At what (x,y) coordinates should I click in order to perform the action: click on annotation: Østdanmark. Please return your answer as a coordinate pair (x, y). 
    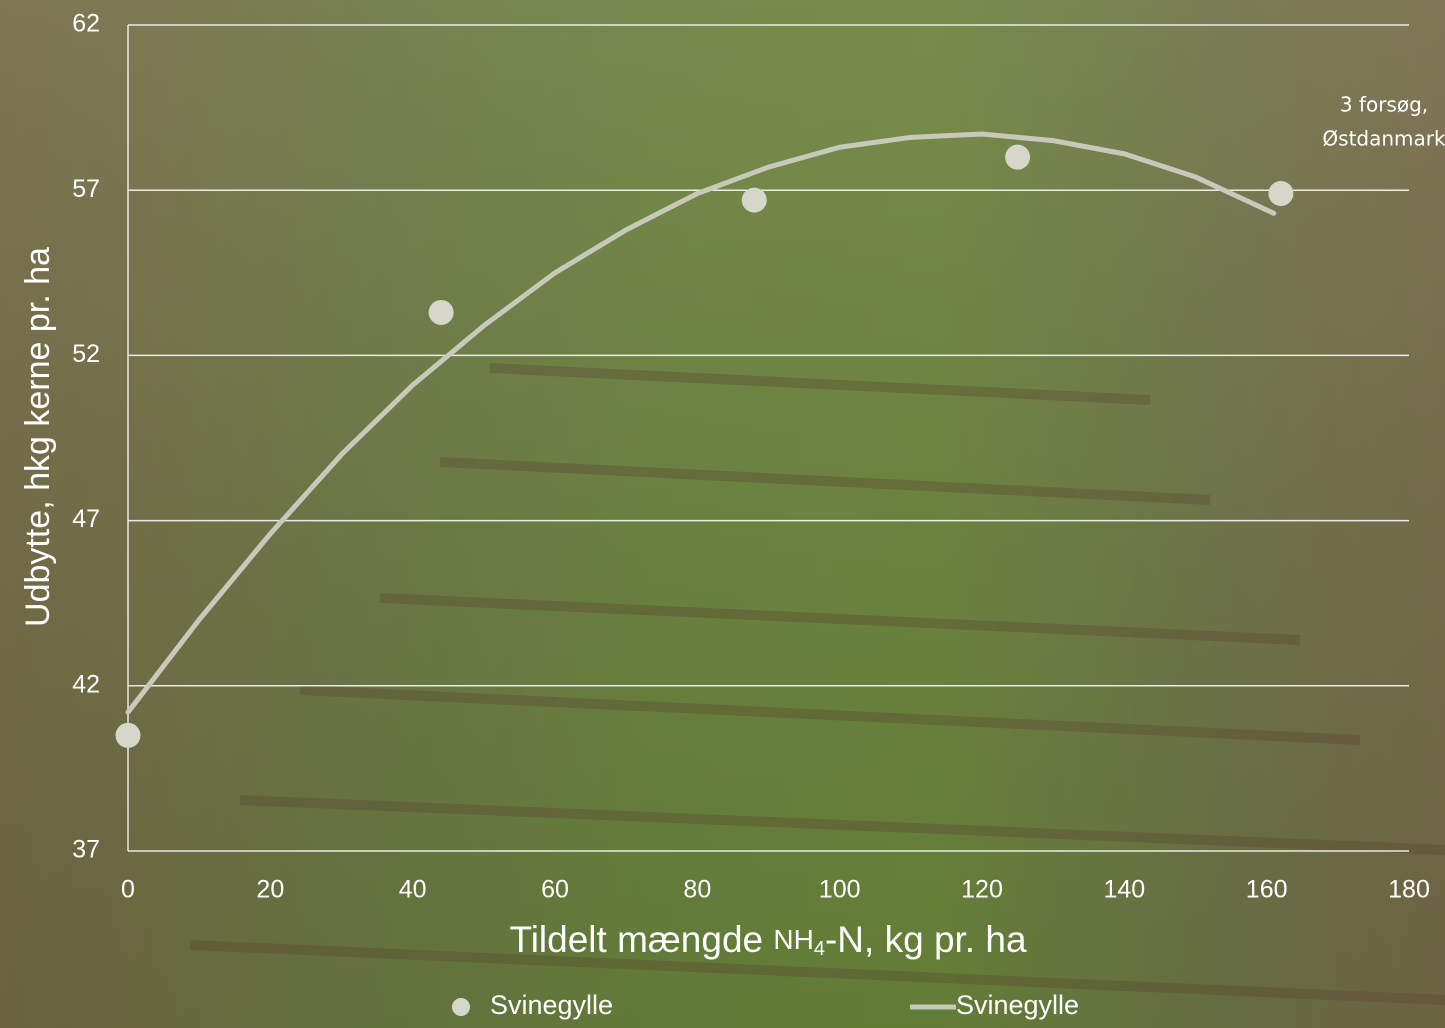
    Looking at the image, I should click on (1383, 139).